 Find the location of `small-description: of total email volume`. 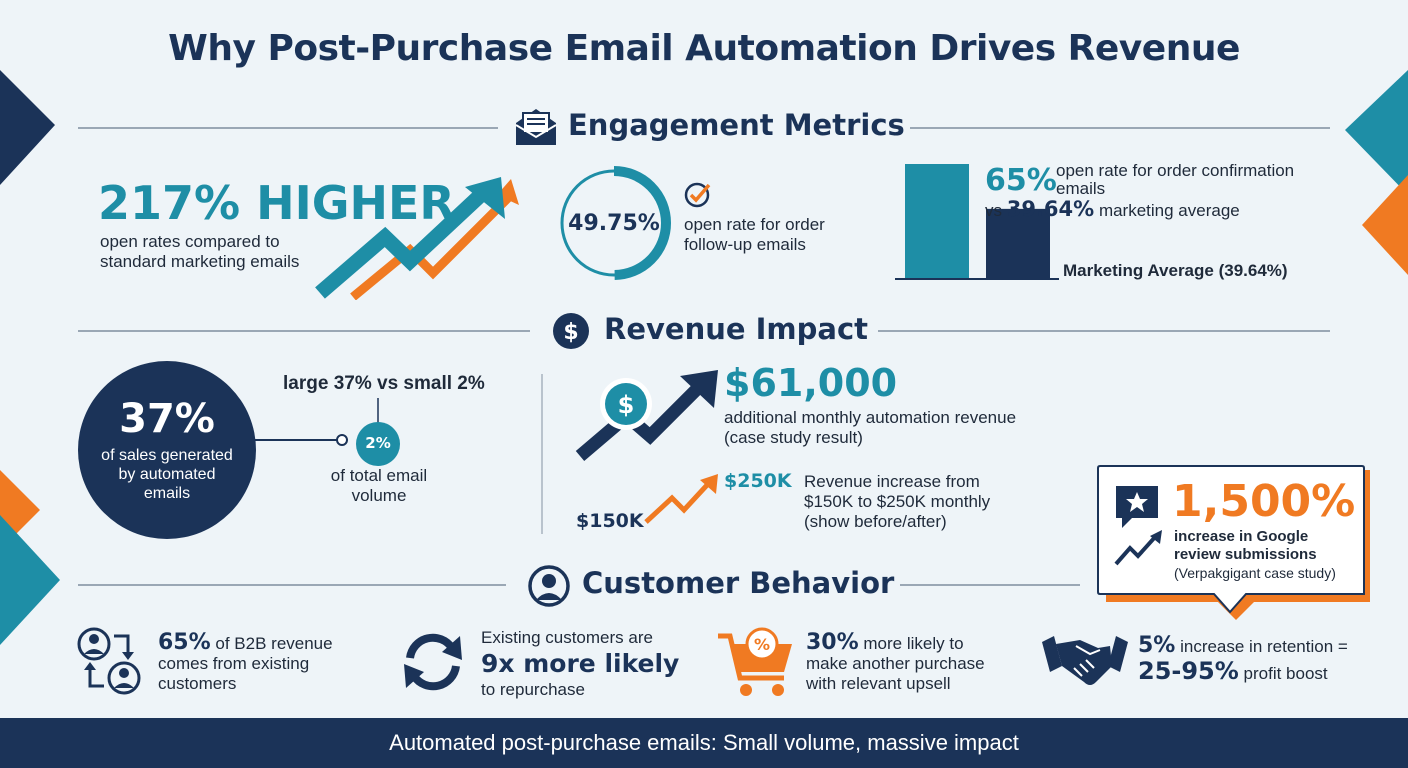

small-description: of total email volume is located at coordinates (379, 486).